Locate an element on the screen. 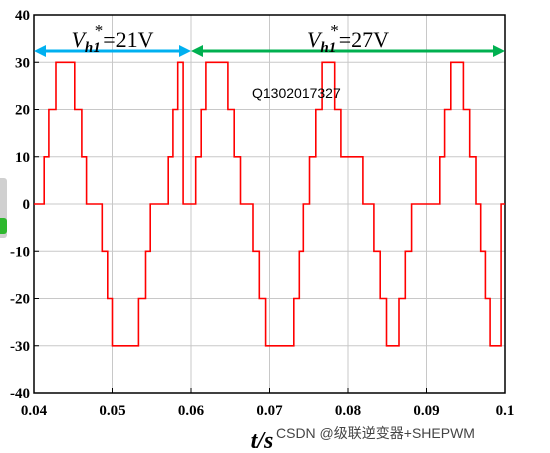 Image resolution: width=550 pixels, height=453 pixels. footer-credit: CSDN @级联逆变器+SHEPWM is located at coordinates (375, 433).